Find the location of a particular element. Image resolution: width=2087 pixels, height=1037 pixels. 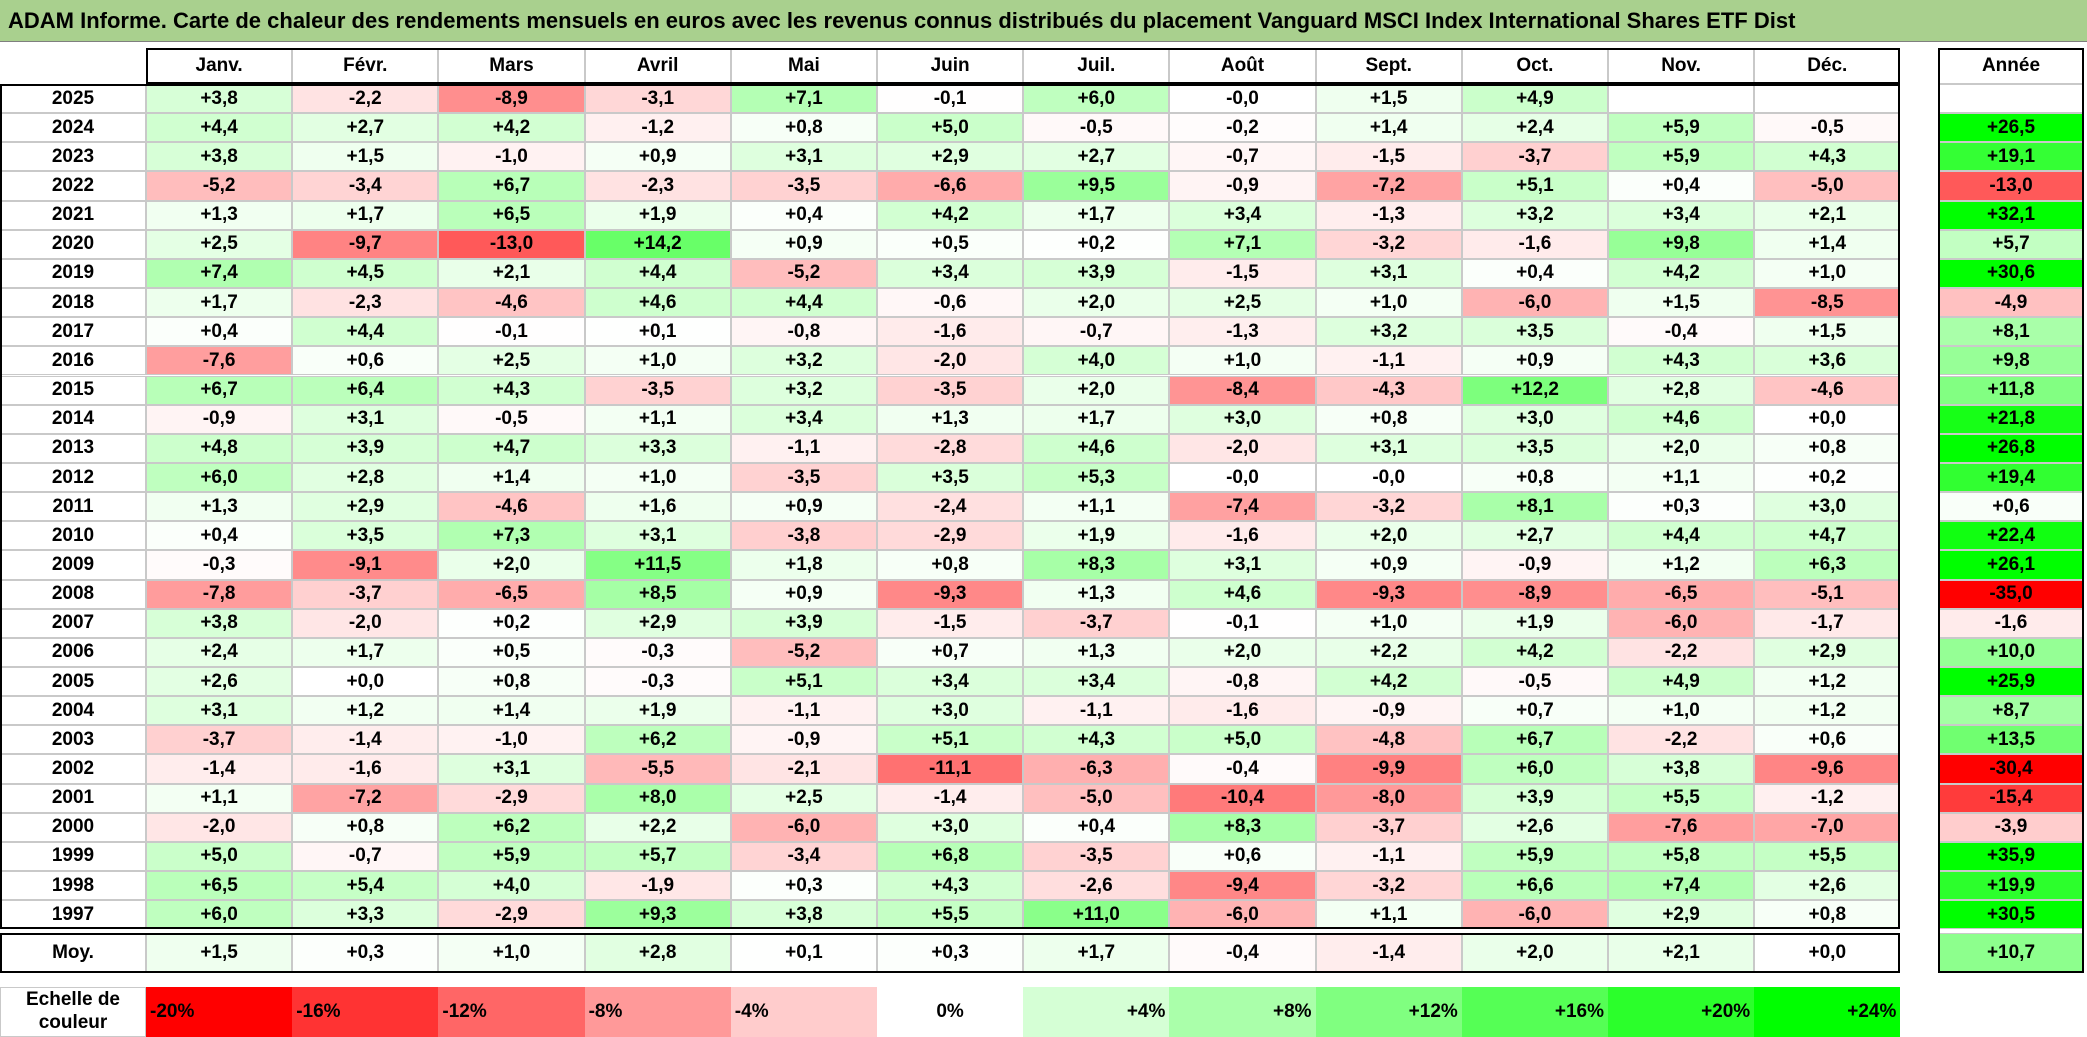

heat-cell: +2,4 is located at coordinates (219, 652).